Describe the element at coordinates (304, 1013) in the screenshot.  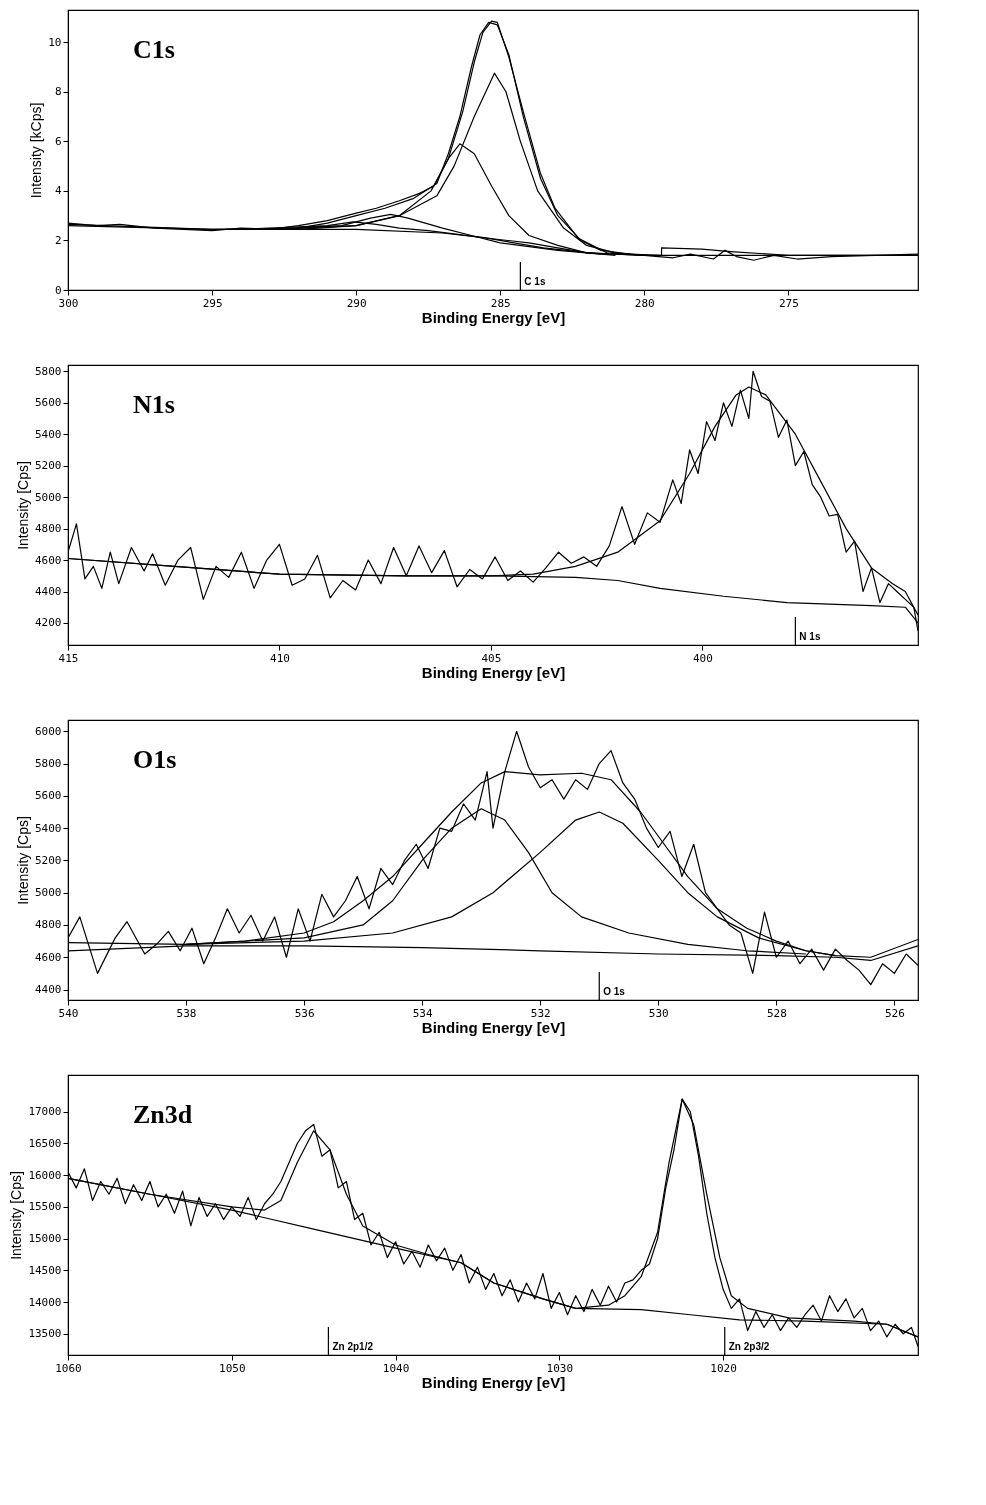
I see `x-tick-label: 536` at that location.